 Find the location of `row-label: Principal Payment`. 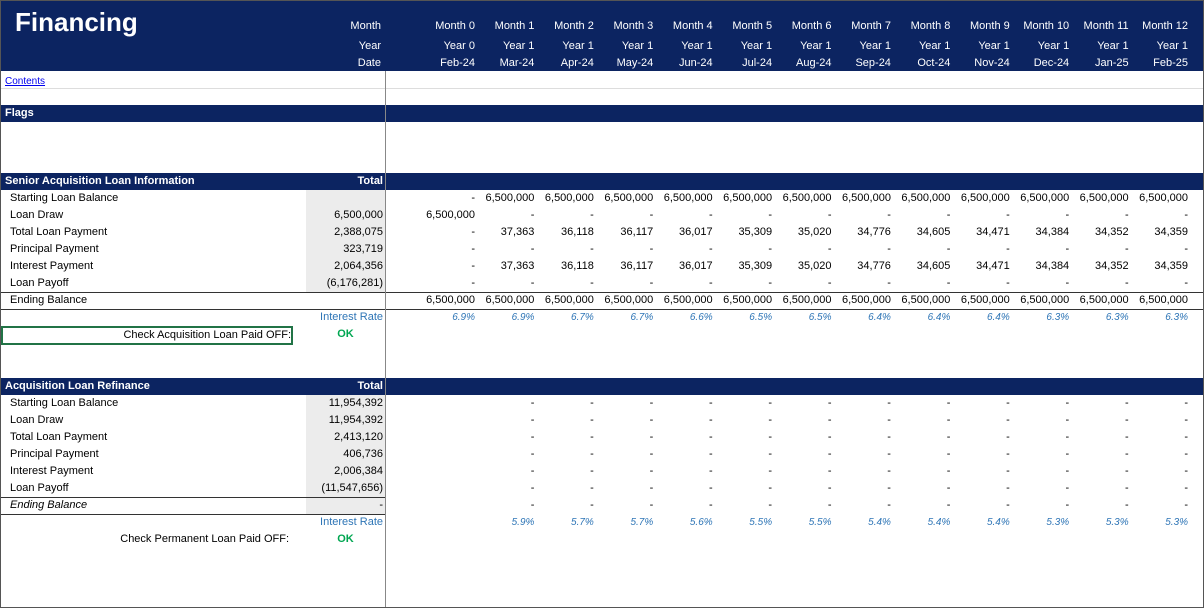

row-label: Principal Payment is located at coordinates (54, 454).